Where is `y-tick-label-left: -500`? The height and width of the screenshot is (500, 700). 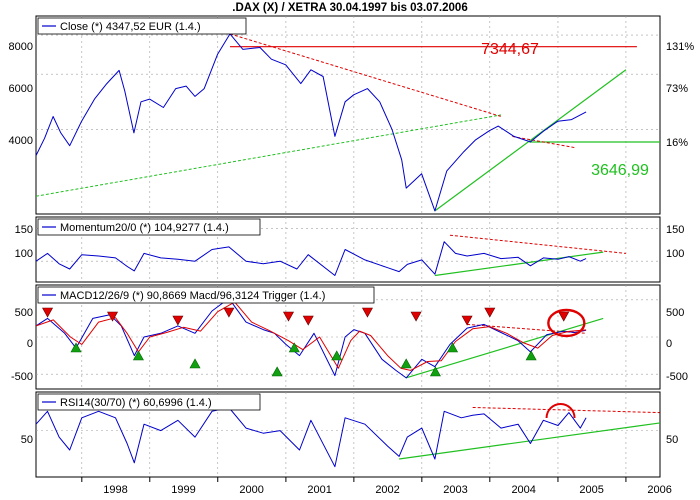
y-tick-label-left: -500 is located at coordinates (22, 377).